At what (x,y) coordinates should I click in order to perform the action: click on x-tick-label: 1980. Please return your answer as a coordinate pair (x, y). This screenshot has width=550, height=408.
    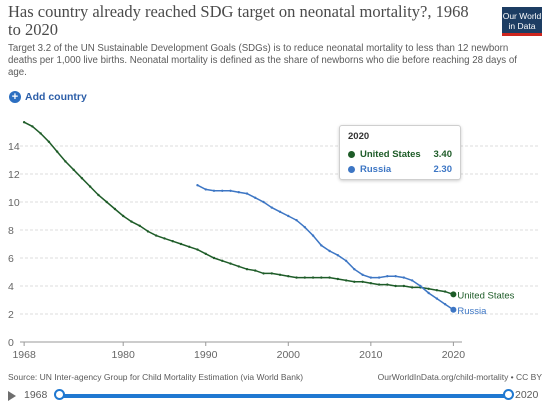
    Looking at the image, I should click on (124, 355).